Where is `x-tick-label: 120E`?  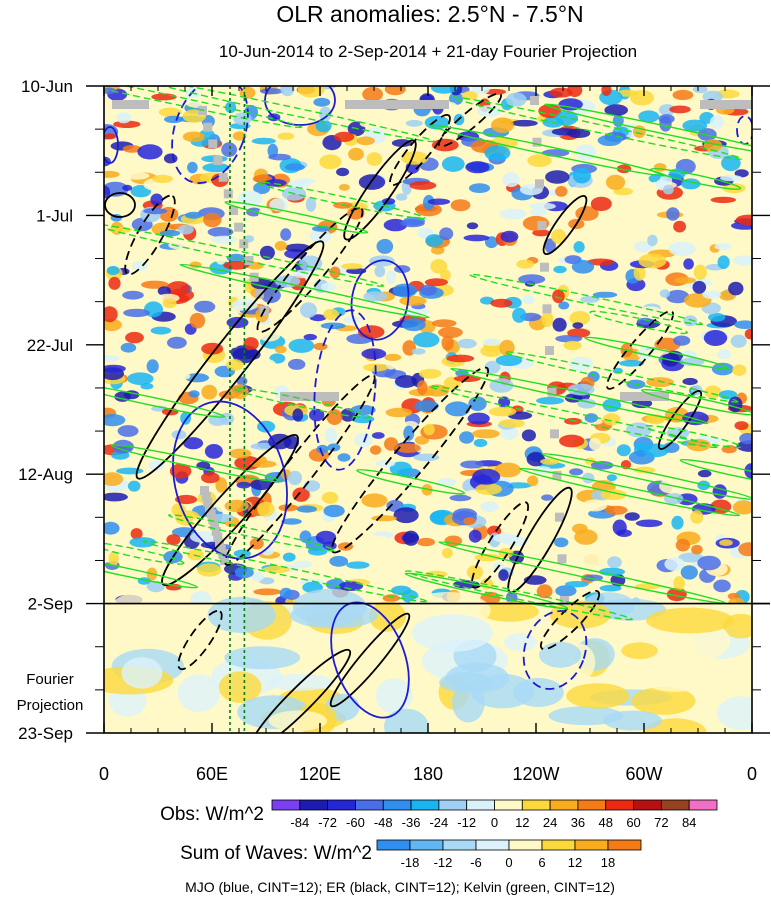 x-tick-label: 120E is located at coordinates (320, 774).